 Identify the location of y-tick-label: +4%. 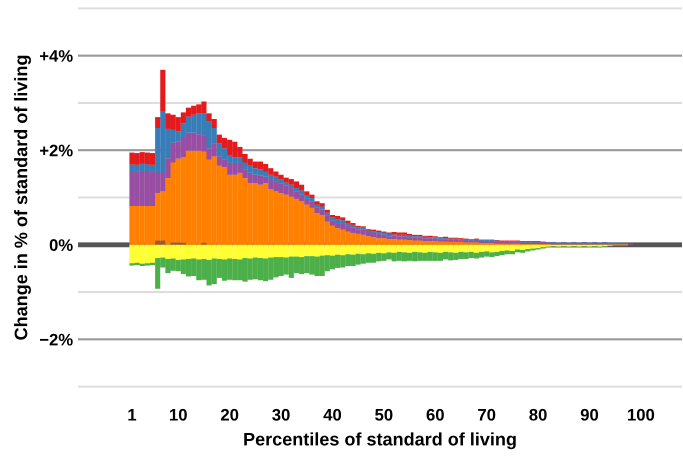
(56, 56).